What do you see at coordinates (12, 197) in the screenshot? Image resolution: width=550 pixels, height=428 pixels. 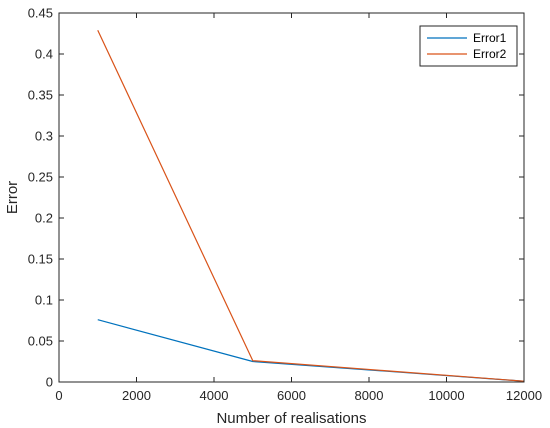 I see `y-axis-label: Error` at bounding box center [12, 197].